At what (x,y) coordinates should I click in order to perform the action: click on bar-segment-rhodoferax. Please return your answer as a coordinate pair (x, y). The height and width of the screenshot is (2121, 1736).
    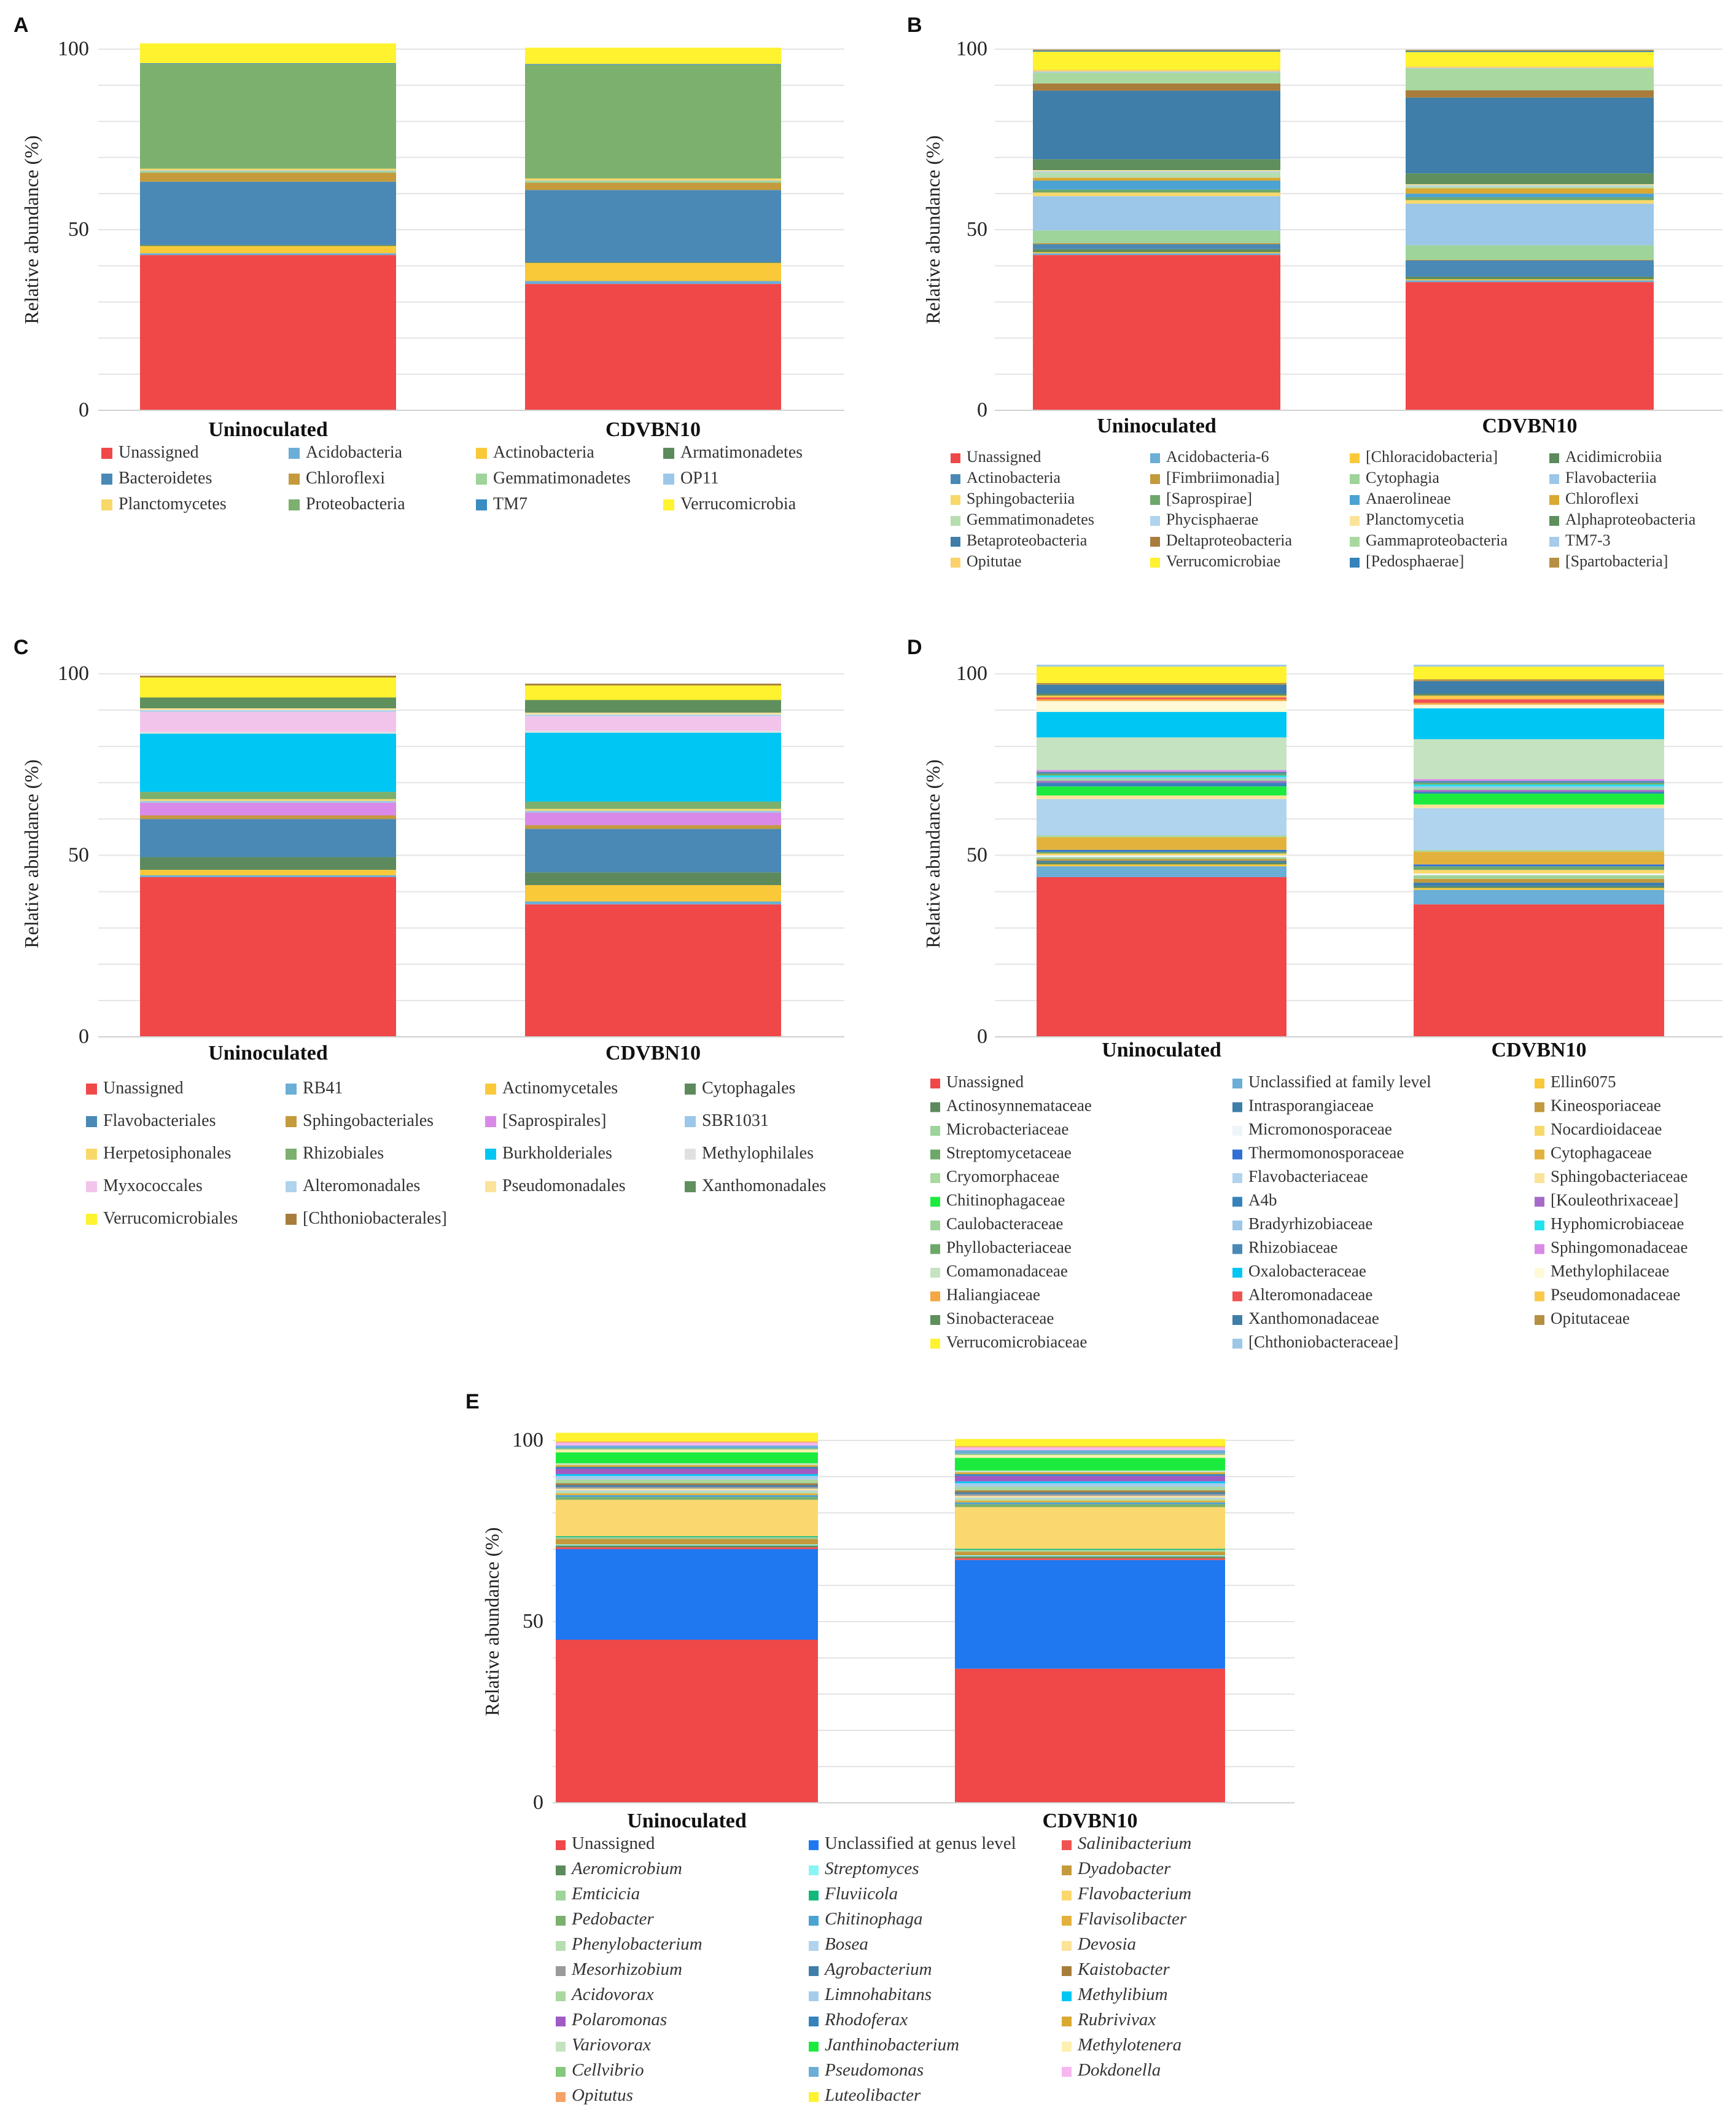
    Looking at the image, I should click on (687, 1468).